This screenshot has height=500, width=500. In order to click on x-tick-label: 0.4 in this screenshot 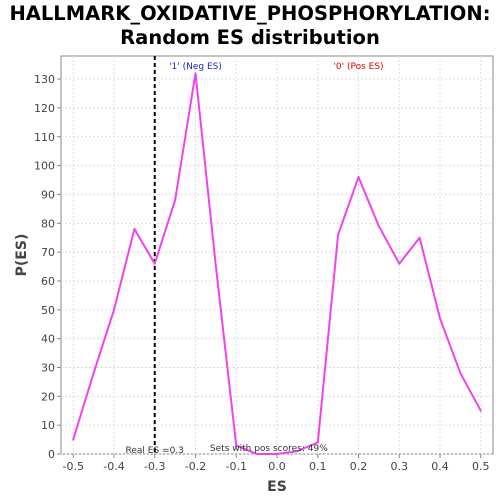, I will do `click(440, 466)`.